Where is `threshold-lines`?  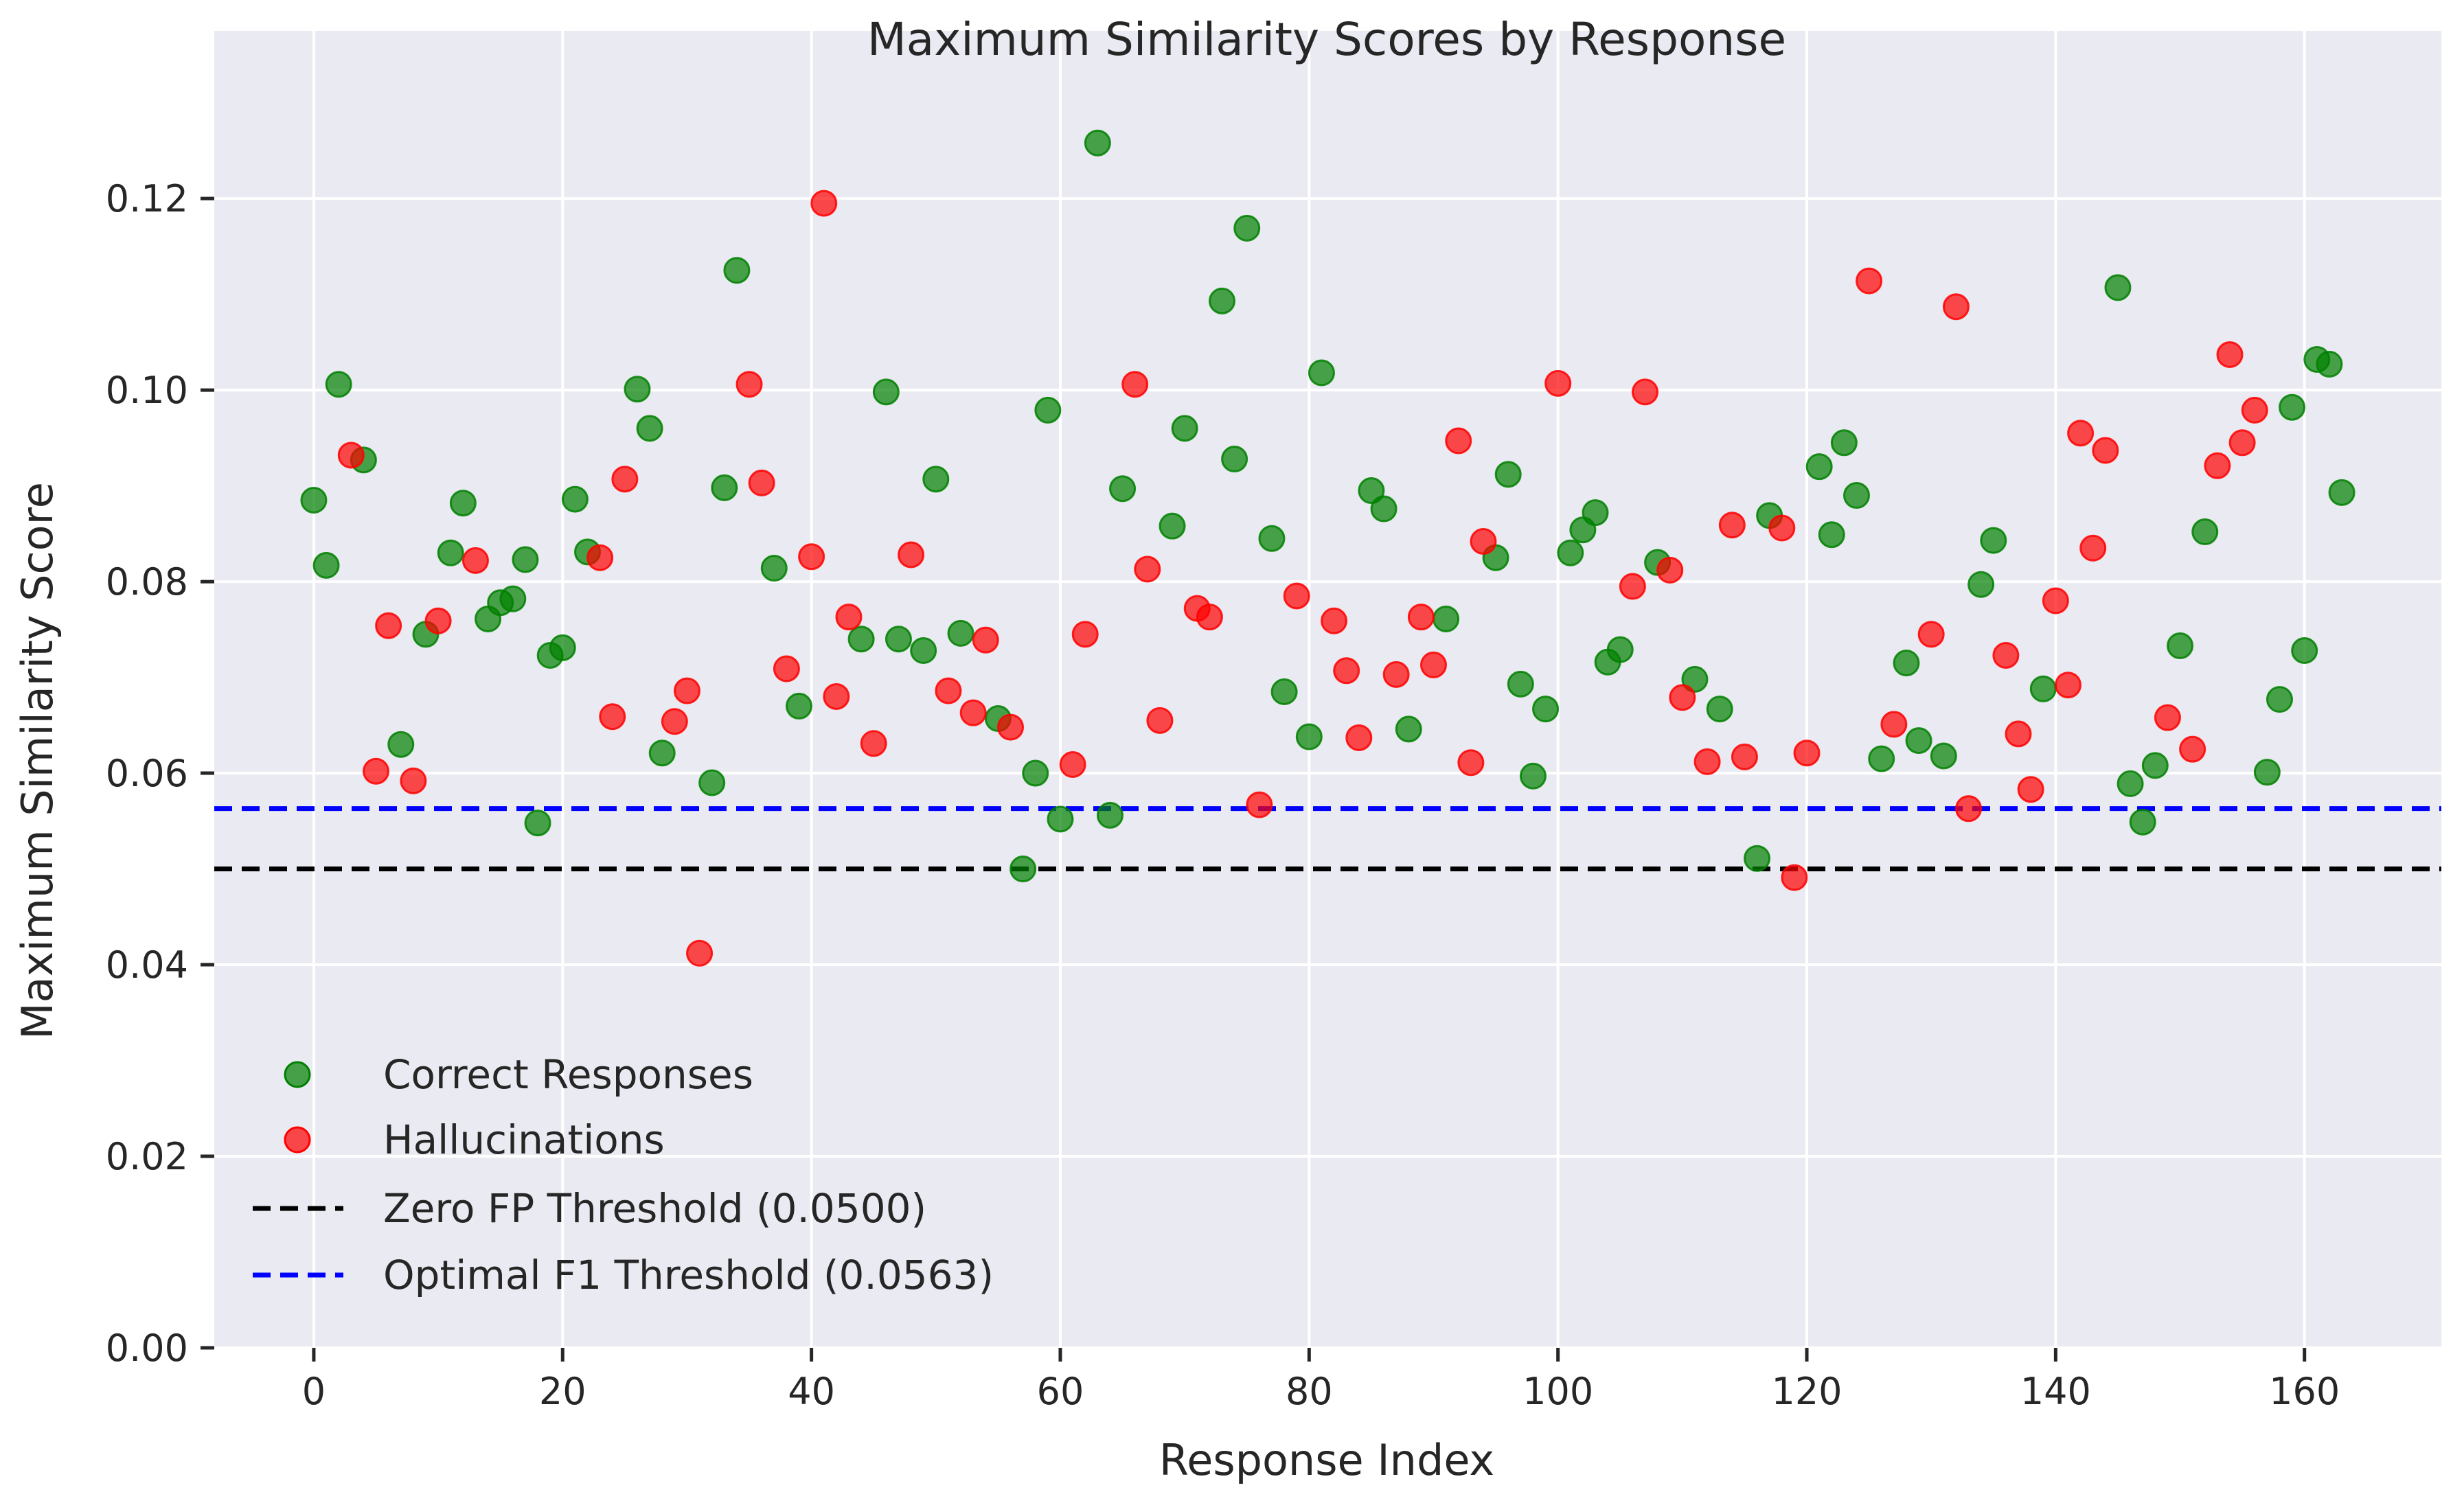
threshold-lines is located at coordinates (1327, 839).